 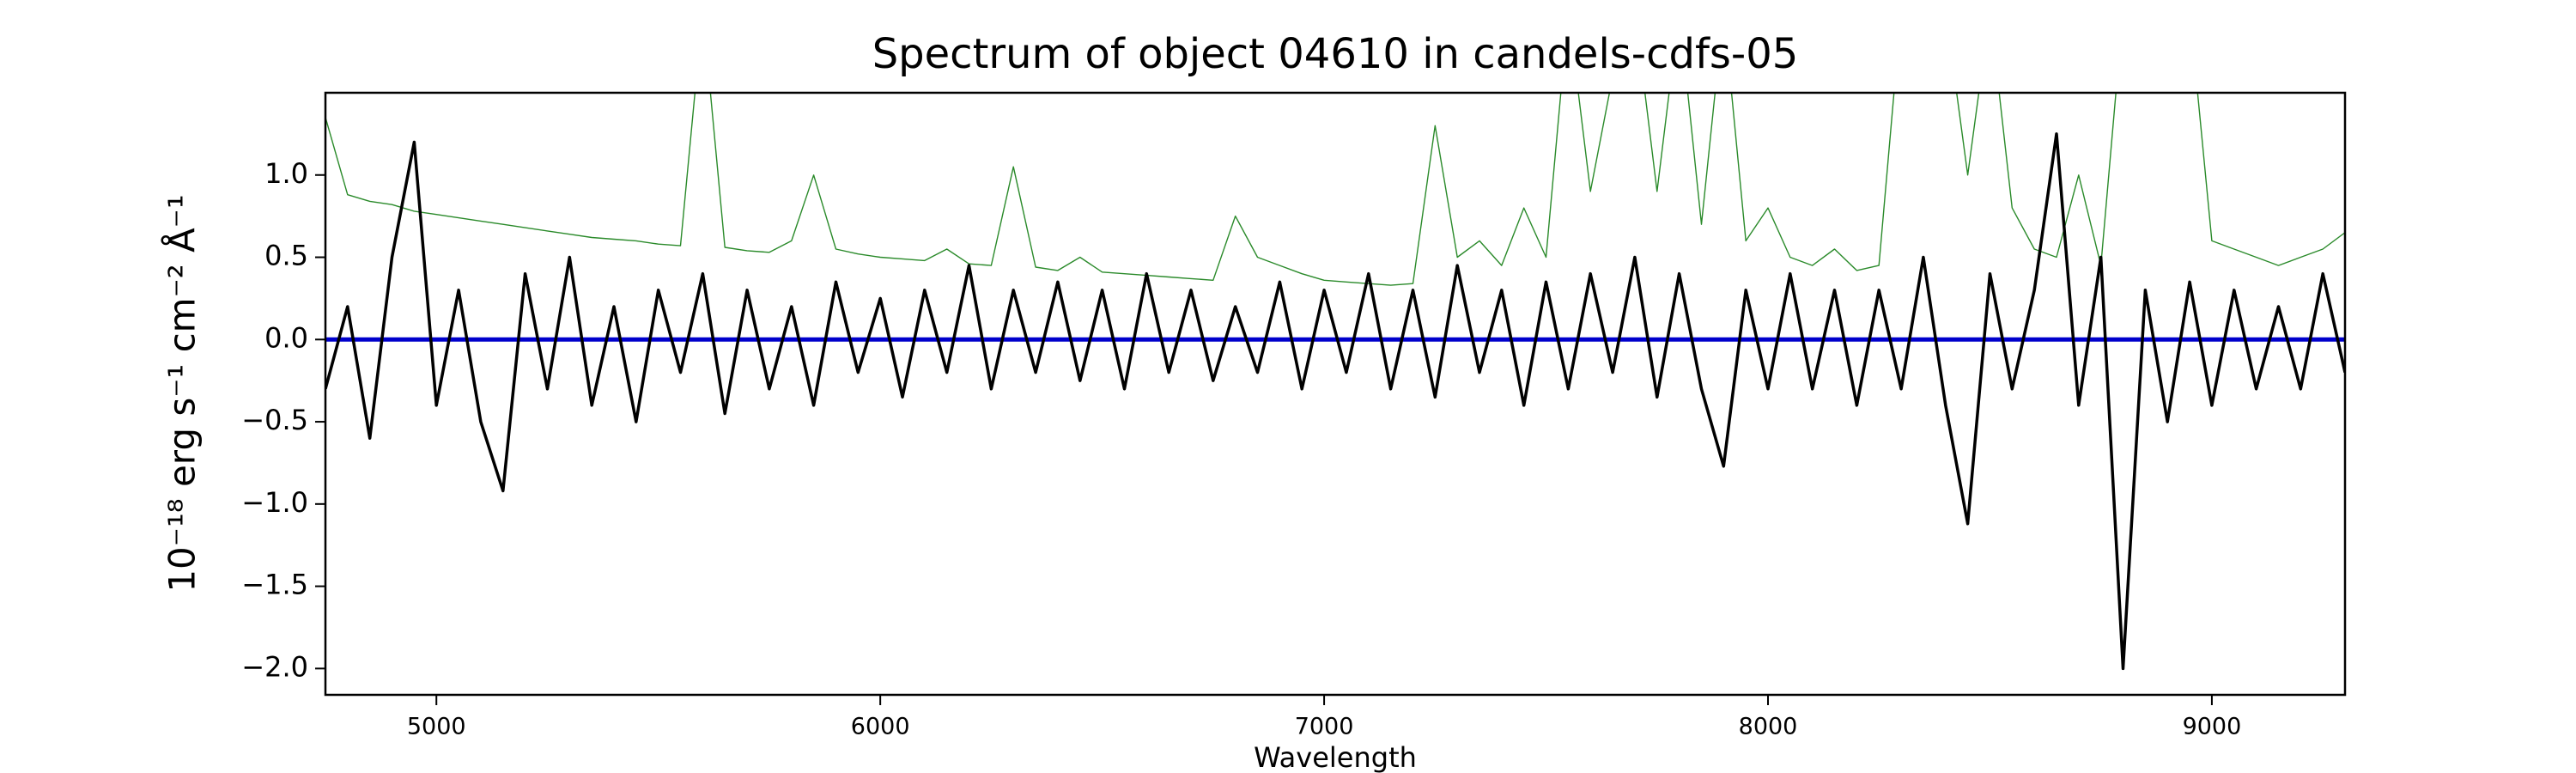 What do you see at coordinates (436, 727) in the screenshot?
I see `x-tick-label: 5000` at bounding box center [436, 727].